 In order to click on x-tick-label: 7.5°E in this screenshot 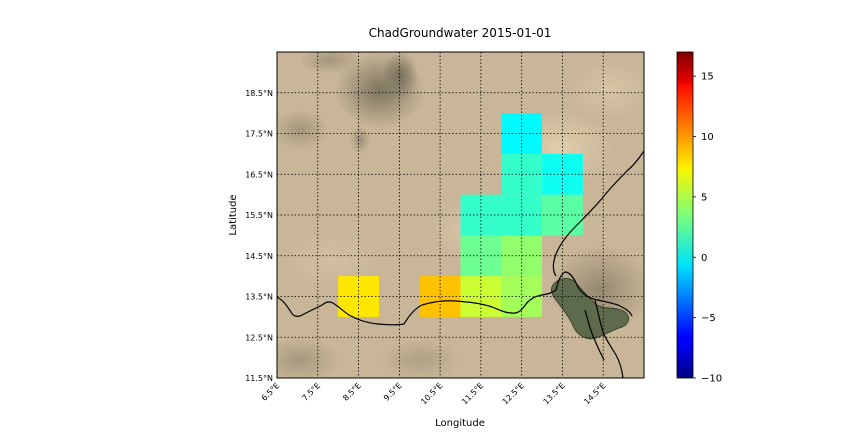, I will do `click(311, 392)`.